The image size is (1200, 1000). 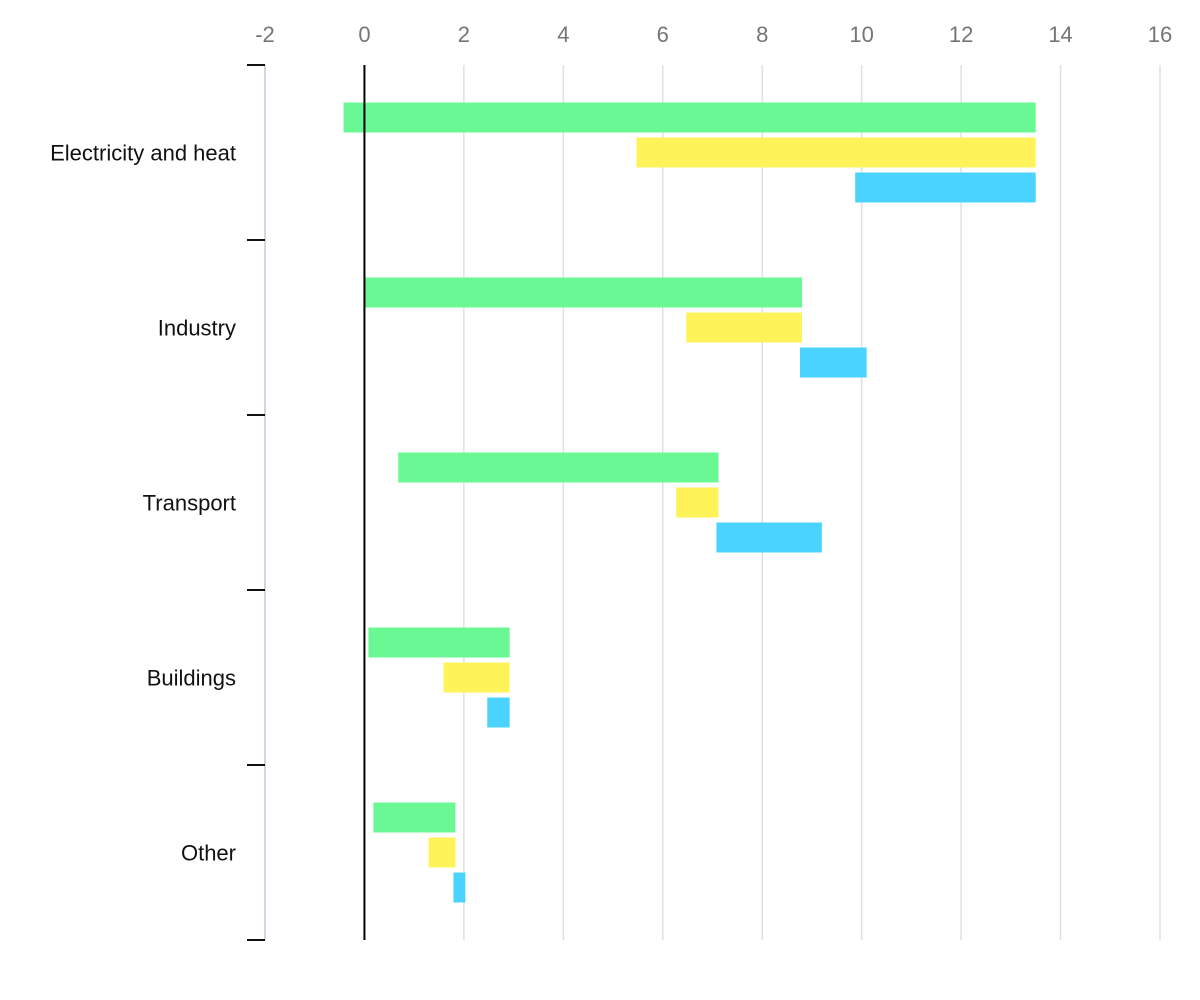 I want to click on x-tick-label: 0, so click(x=364, y=34).